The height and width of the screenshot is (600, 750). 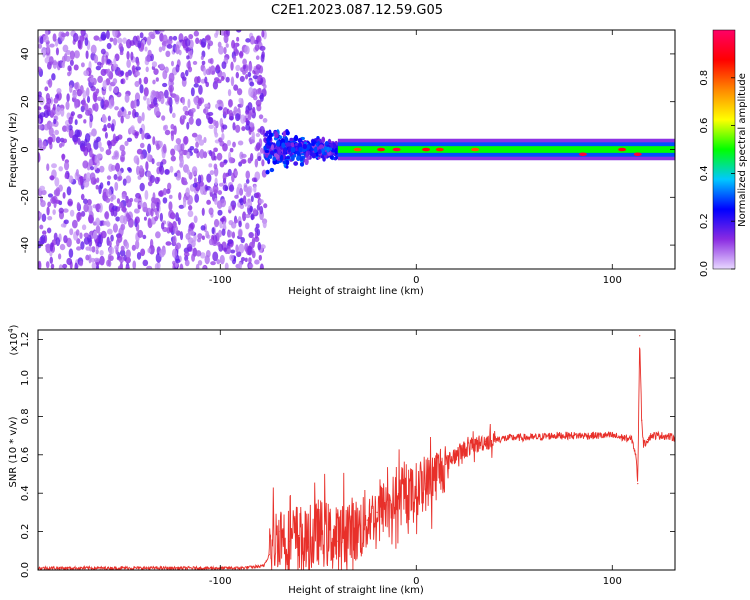 I want to click on snr-y-tick-label: 0.4, so click(x=25, y=493).